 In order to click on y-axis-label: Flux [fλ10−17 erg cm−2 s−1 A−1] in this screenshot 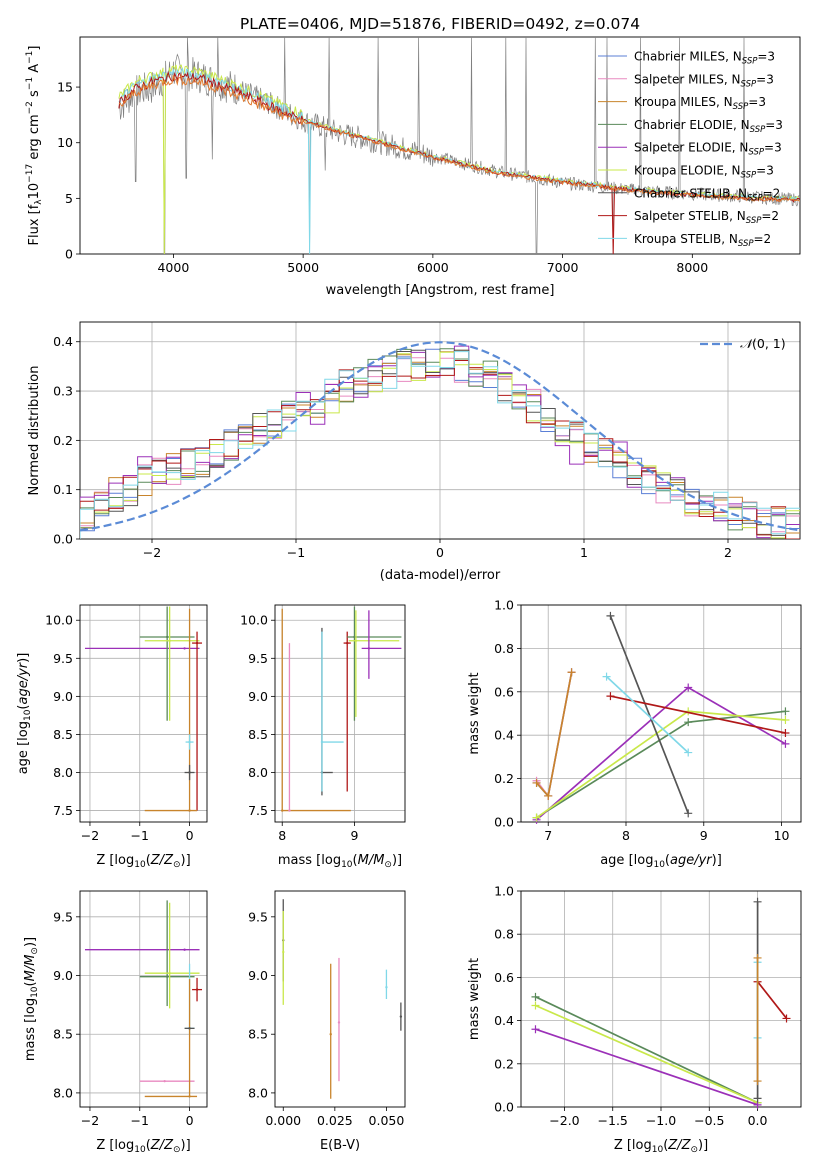, I will do `click(34, 146)`.